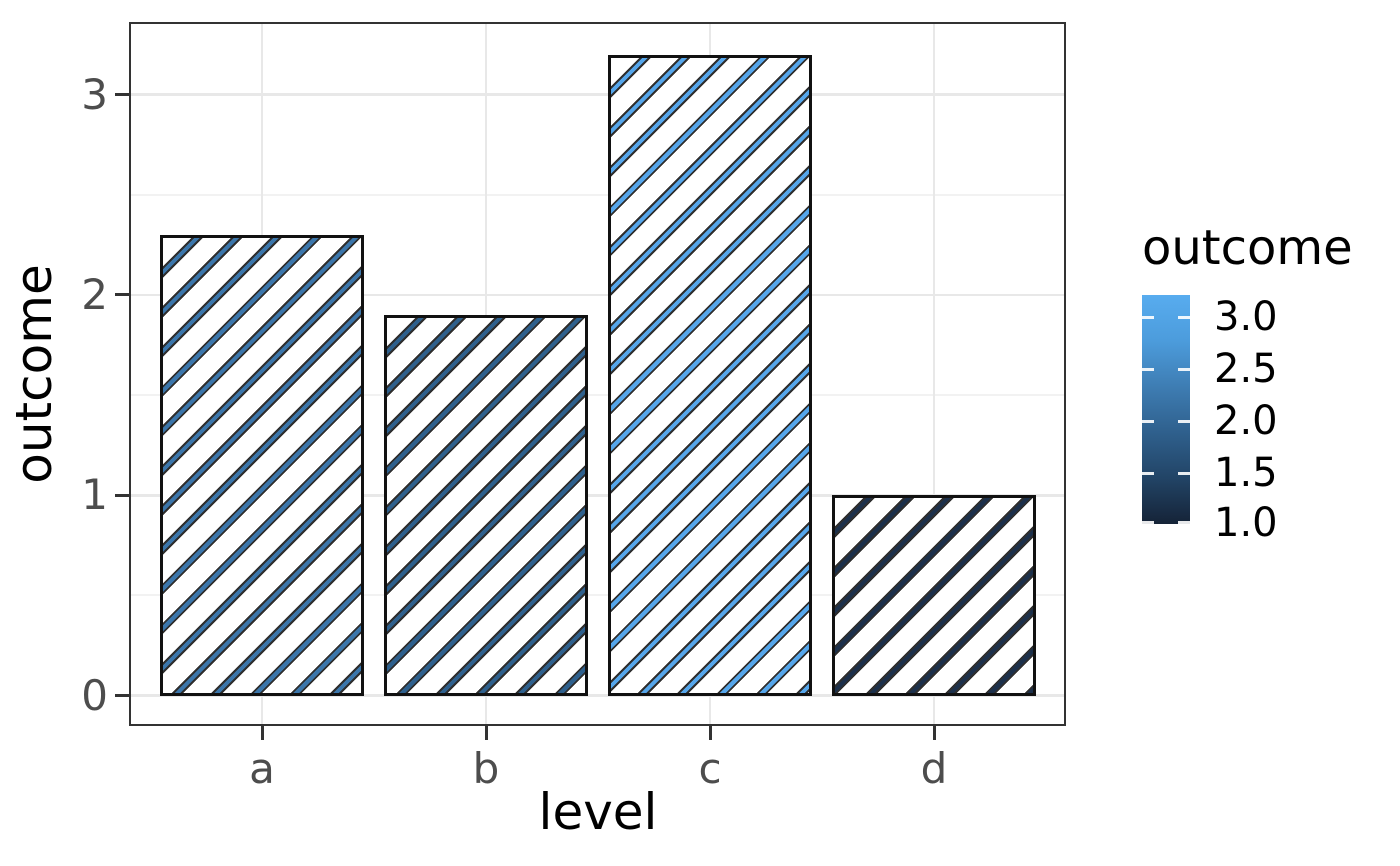  What do you see at coordinates (1166, 409) in the screenshot?
I see `legend-colorbar` at bounding box center [1166, 409].